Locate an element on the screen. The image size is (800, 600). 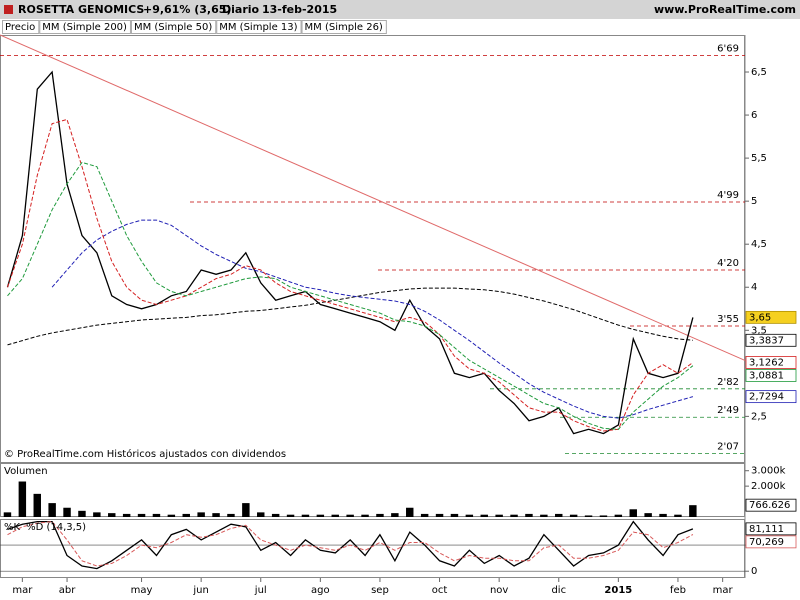
legend-entry: MM (Simple 200) is located at coordinates (84, 27).